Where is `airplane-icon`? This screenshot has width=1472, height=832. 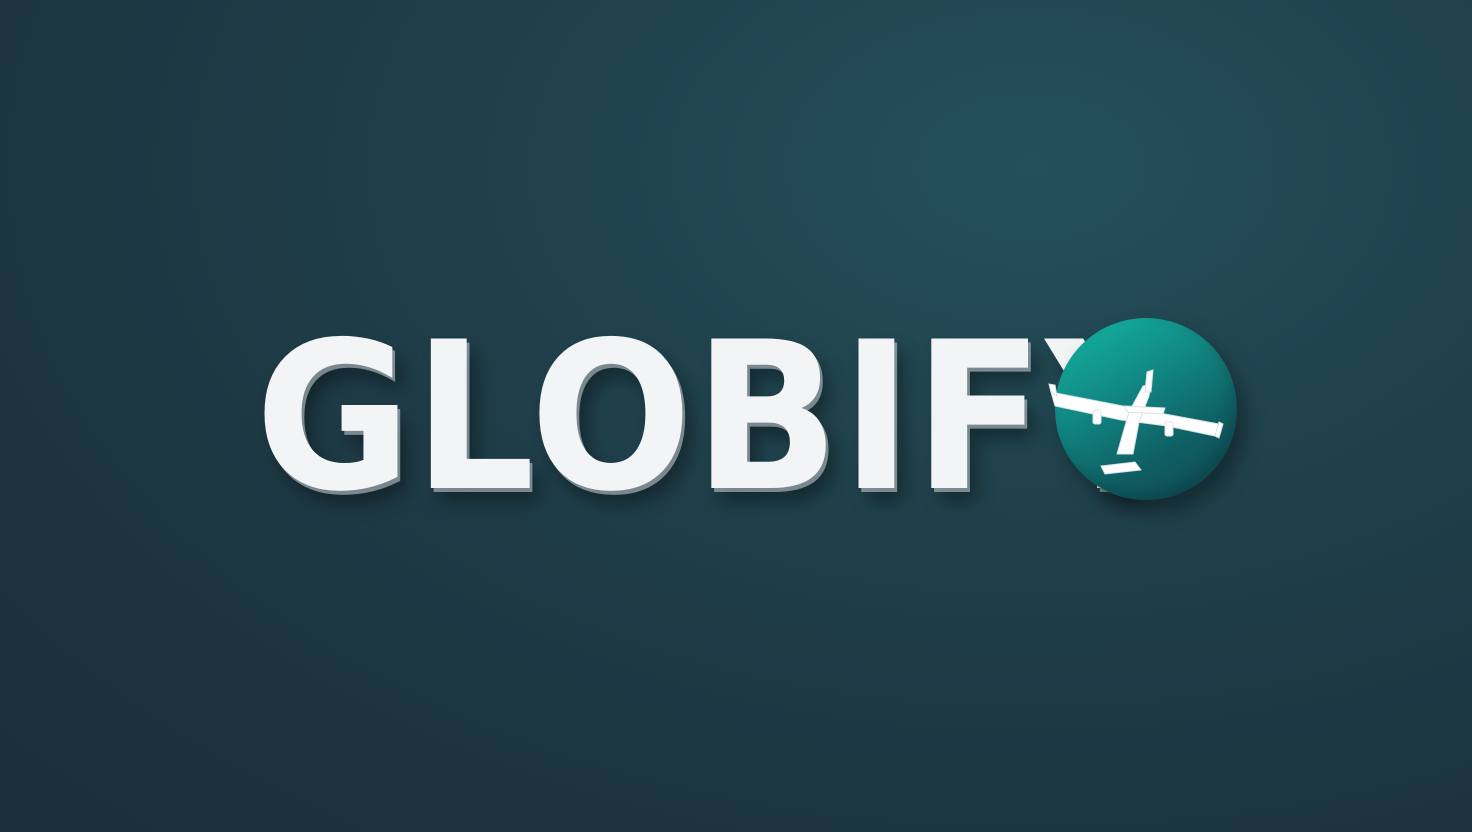 airplane-icon is located at coordinates (1136, 422).